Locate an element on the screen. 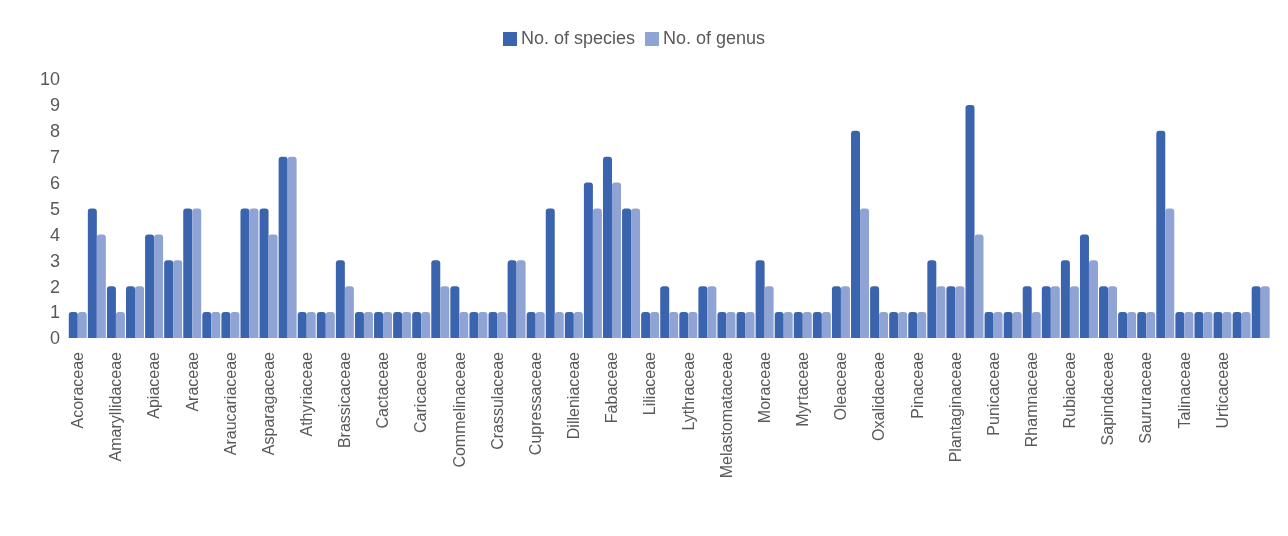 Image resolution: width=1288 pixels, height=536 pixels. x-tick-label: Rubiaceae is located at coordinates (1070, 390).